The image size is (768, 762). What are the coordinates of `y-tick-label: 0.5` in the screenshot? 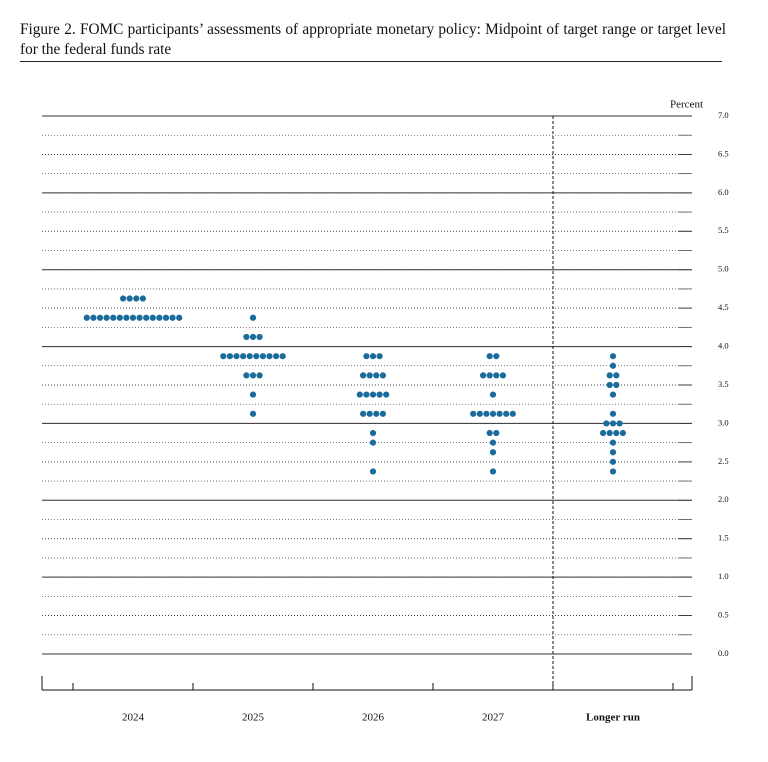 It's located at (723, 615).